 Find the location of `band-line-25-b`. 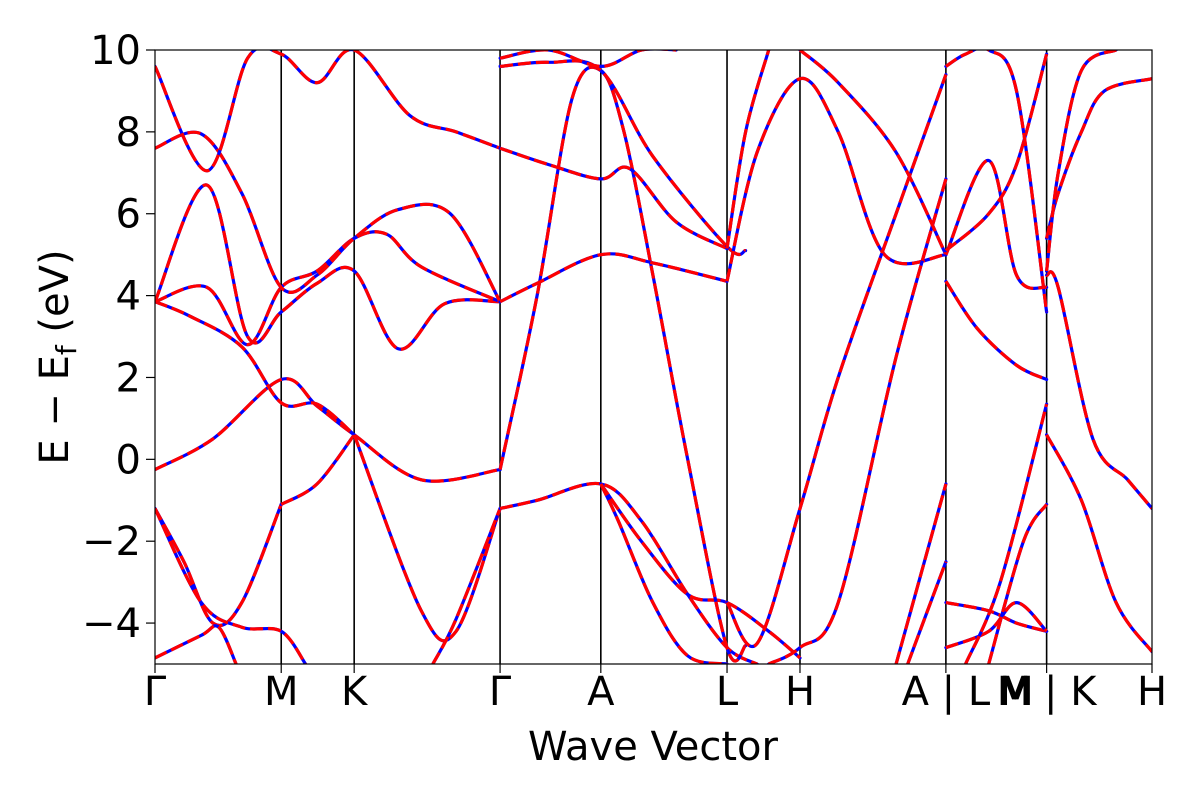

band-line-25-b is located at coordinates (921, 573).